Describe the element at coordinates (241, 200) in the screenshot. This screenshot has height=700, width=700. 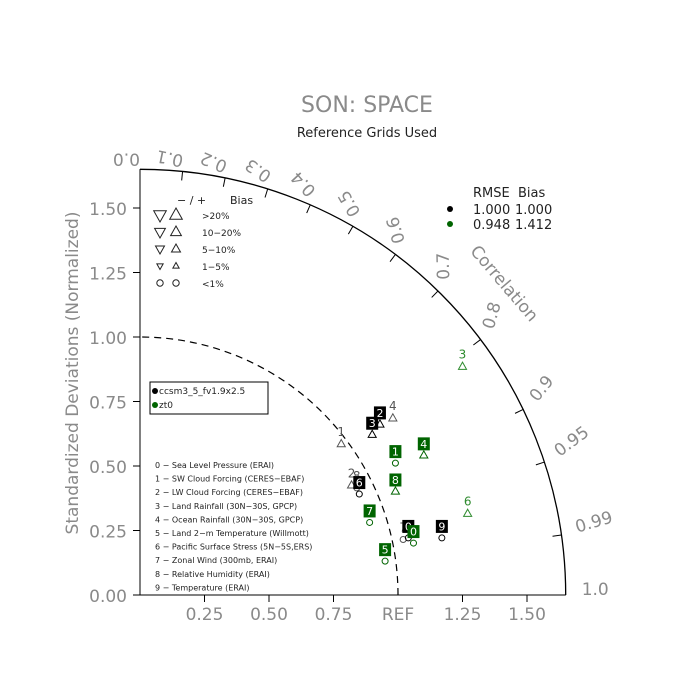
I see `bias-legend-title: Bias` at that location.